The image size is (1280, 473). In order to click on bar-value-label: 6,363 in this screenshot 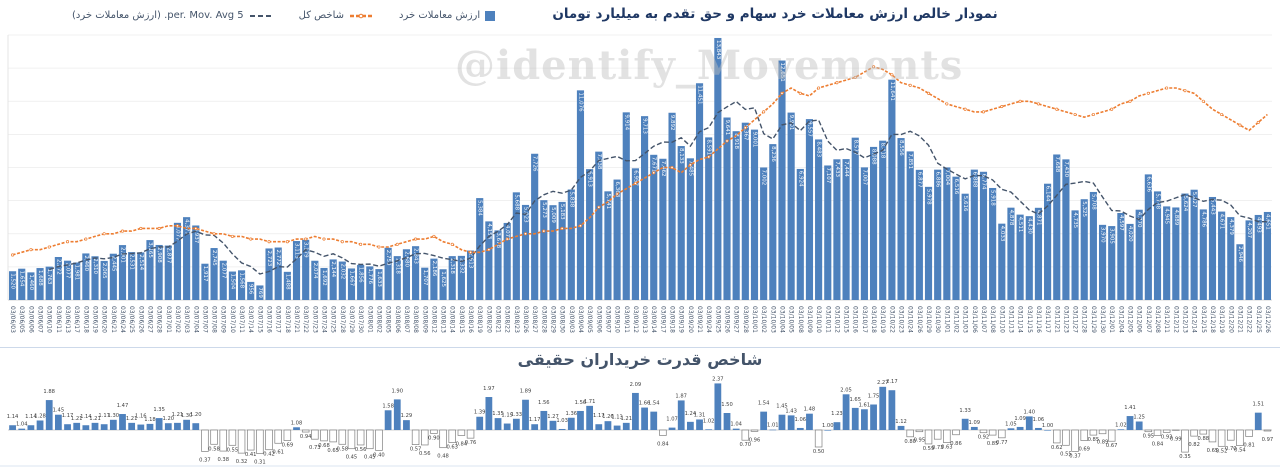, I will do `click(617, 190)`.